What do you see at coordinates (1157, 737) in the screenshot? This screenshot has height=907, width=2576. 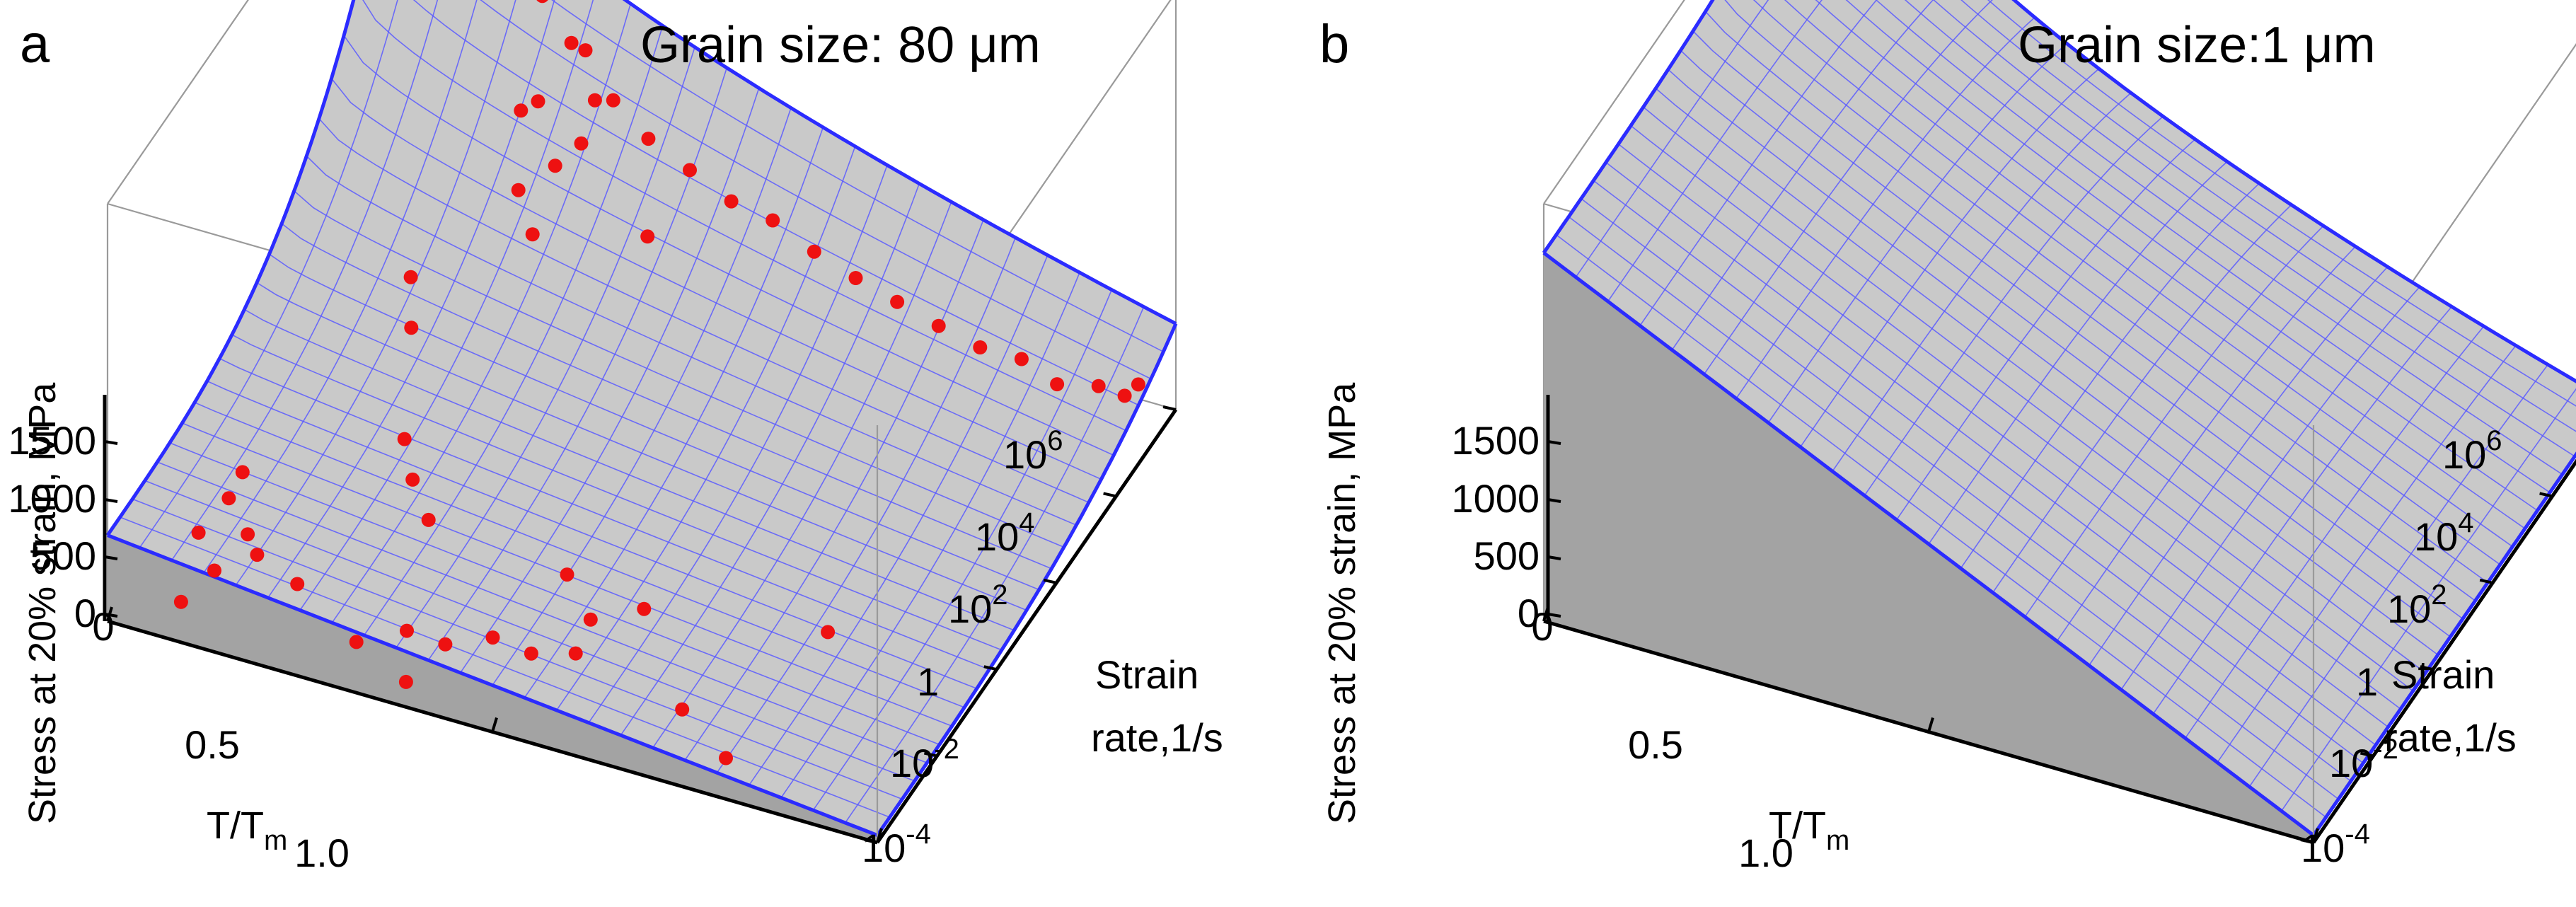 I see `panel-a-y-label-line2: rate,1/s` at bounding box center [1157, 737].